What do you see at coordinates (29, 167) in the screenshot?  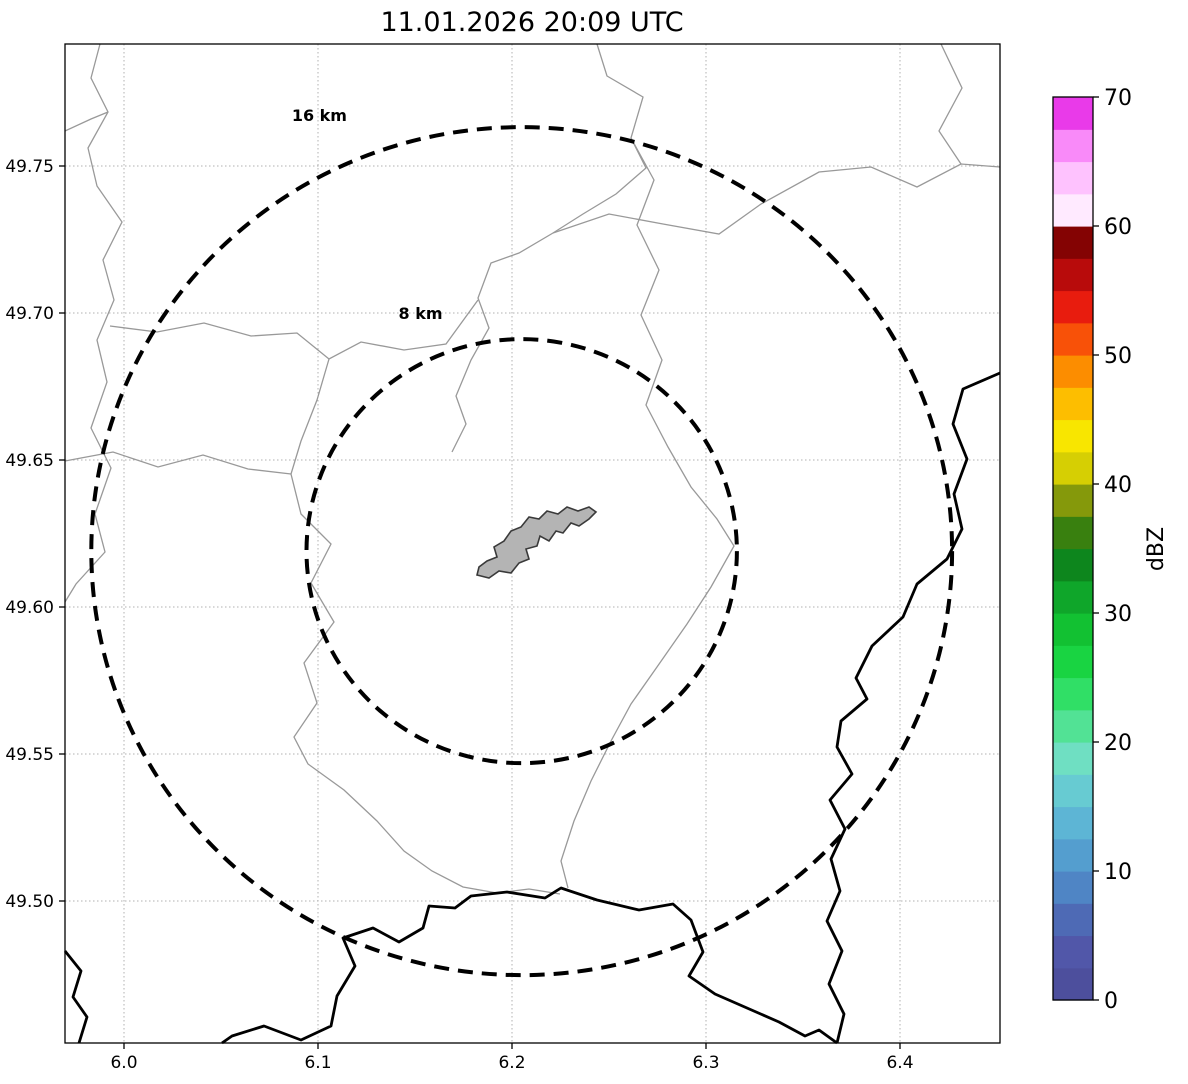 I see `y-tick-label: 49.75` at bounding box center [29, 167].